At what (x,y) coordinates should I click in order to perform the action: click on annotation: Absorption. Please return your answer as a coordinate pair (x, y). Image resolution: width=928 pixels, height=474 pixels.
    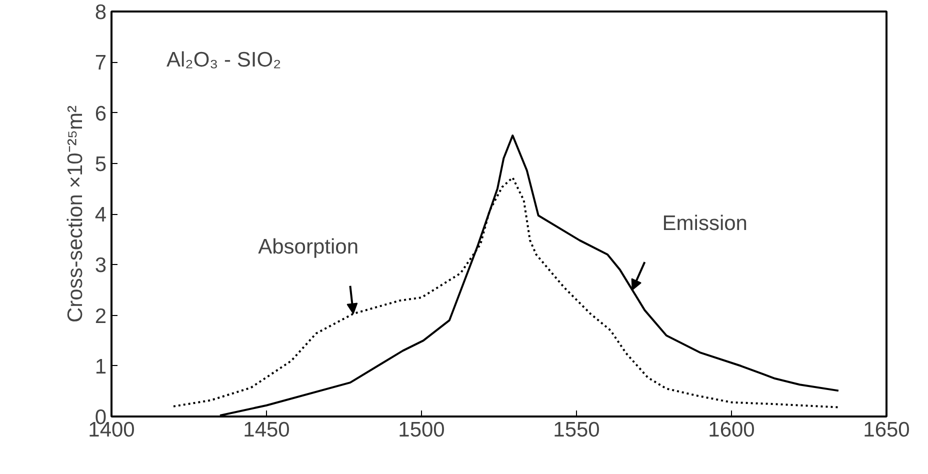
    Looking at the image, I should click on (308, 247).